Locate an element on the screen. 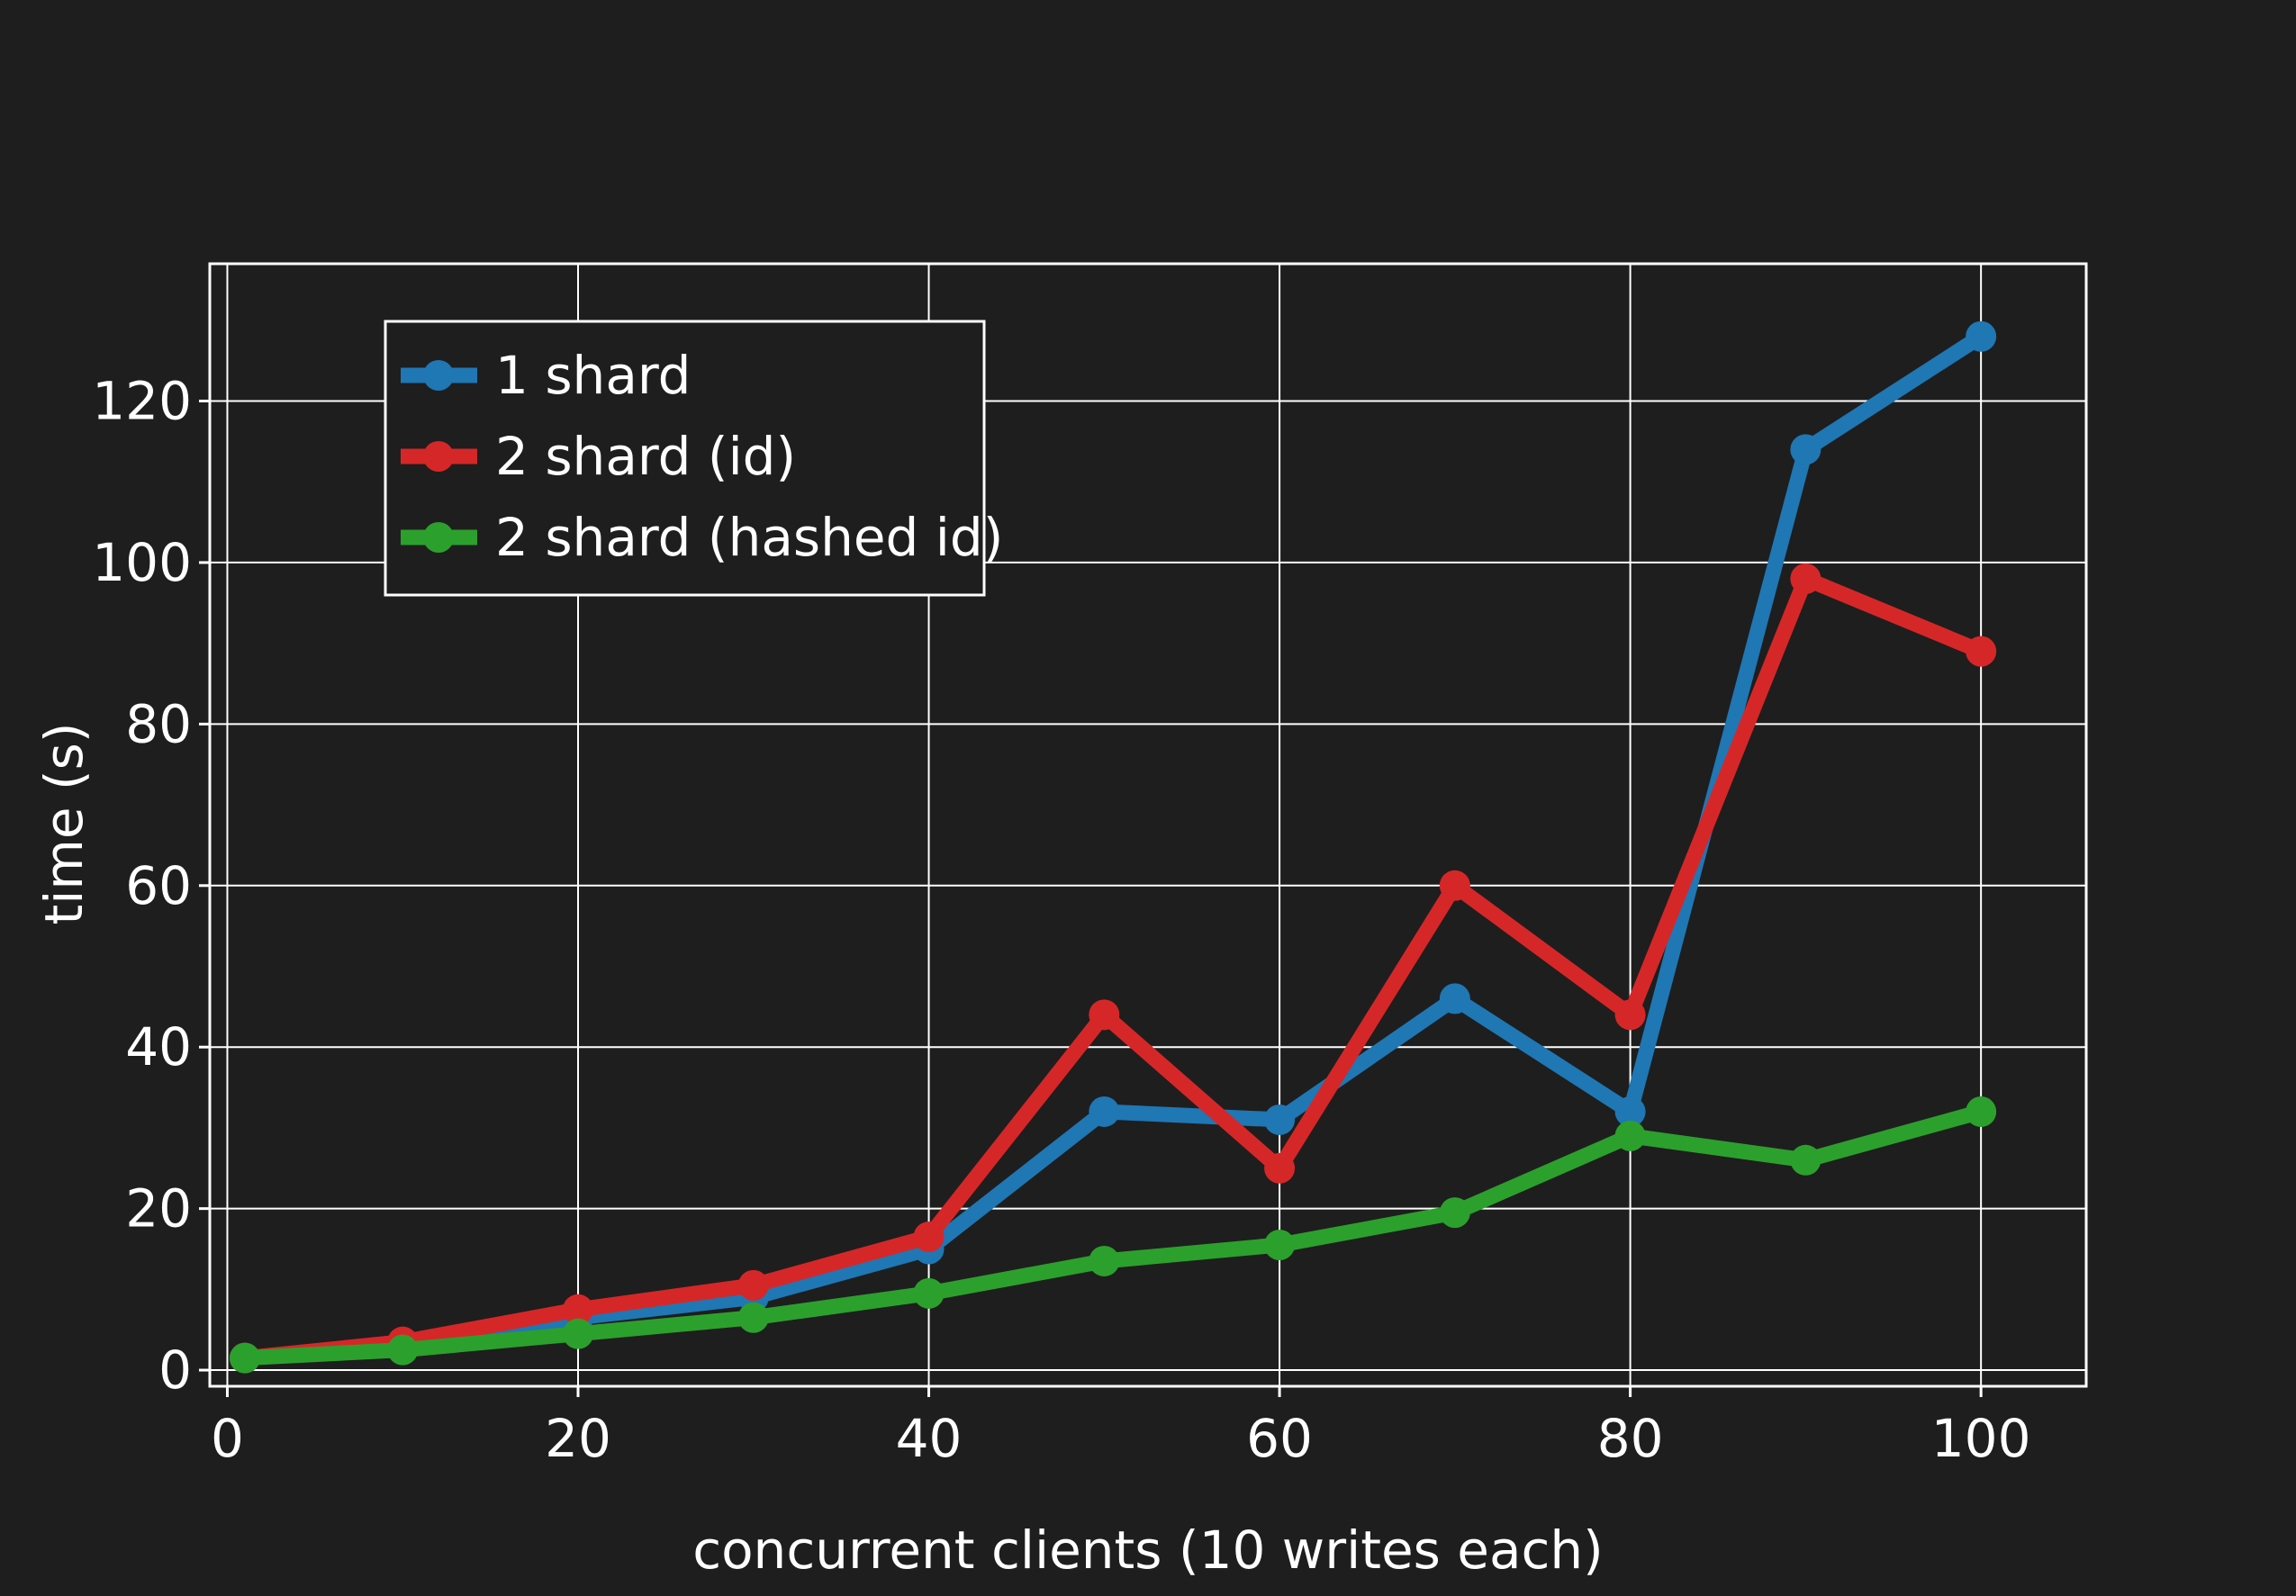 The image size is (2296, 1596). legend: 1 shard 2 shard (id) 2 shard (hashed id) is located at coordinates (693, 458).